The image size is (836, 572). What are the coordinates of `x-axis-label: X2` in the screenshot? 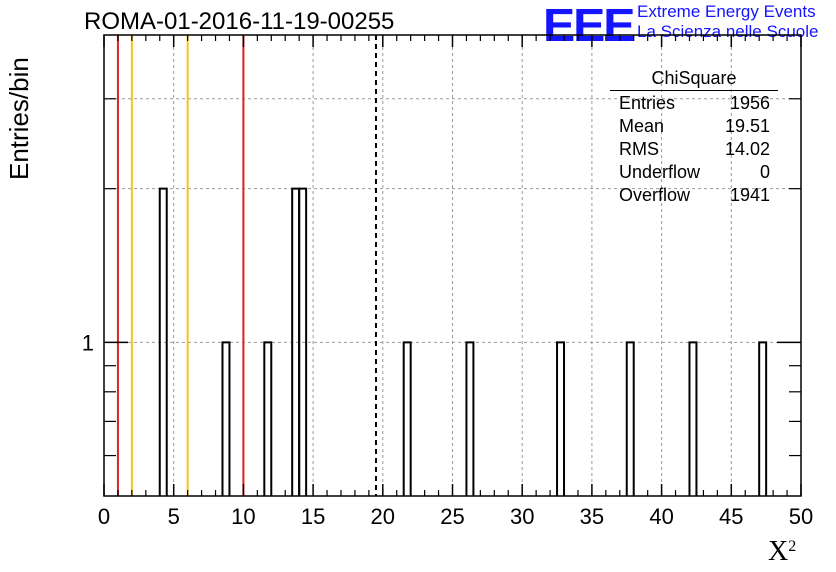 It's located at (782, 552).